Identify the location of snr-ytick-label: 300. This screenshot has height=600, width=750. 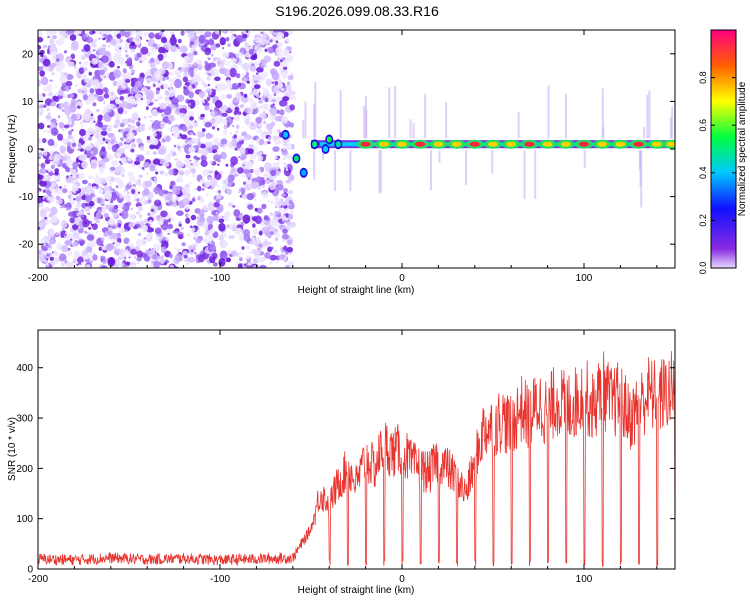
(24, 419).